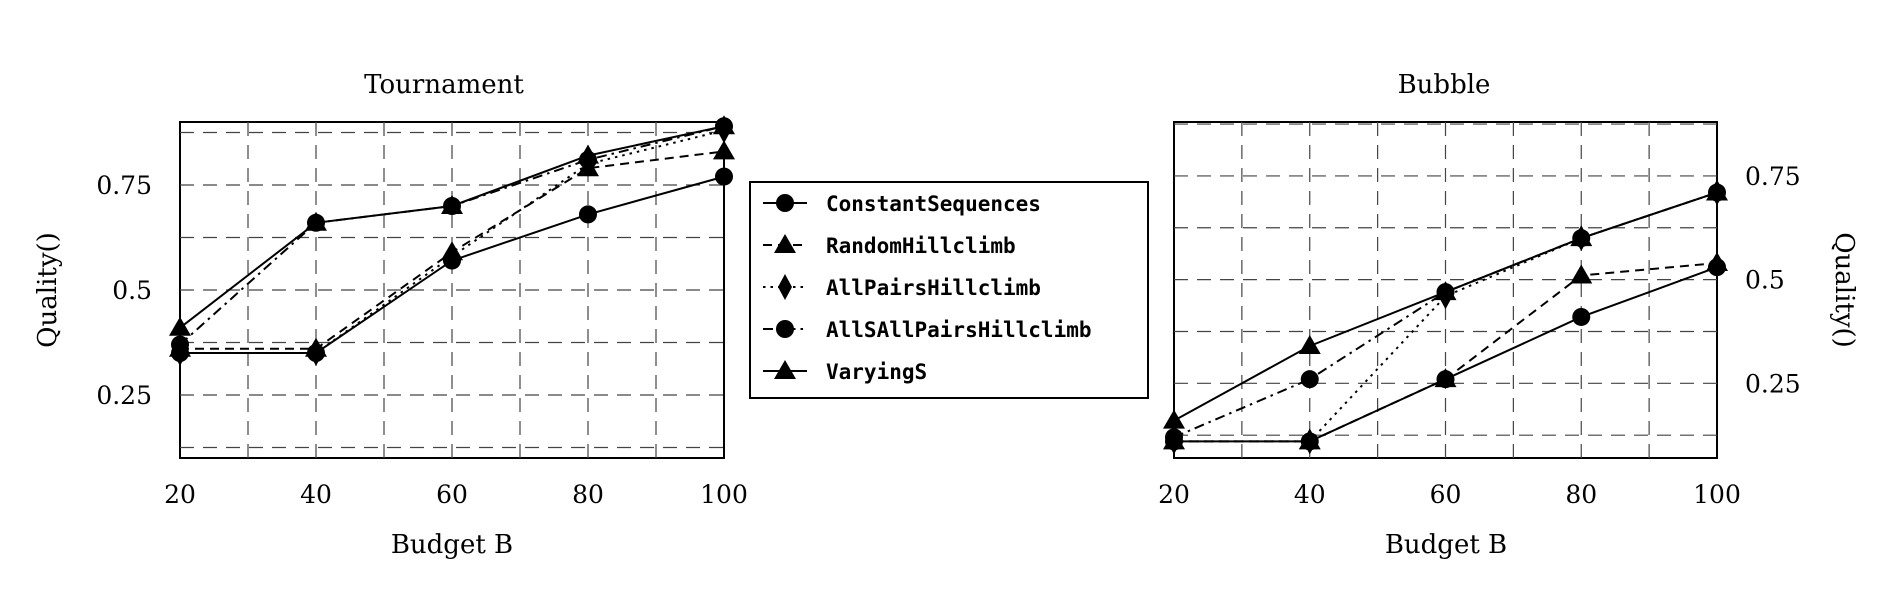 The height and width of the screenshot is (602, 1892). Describe the element at coordinates (124, 185) in the screenshot. I see `tournament-y-tick-label: 0.75` at that location.